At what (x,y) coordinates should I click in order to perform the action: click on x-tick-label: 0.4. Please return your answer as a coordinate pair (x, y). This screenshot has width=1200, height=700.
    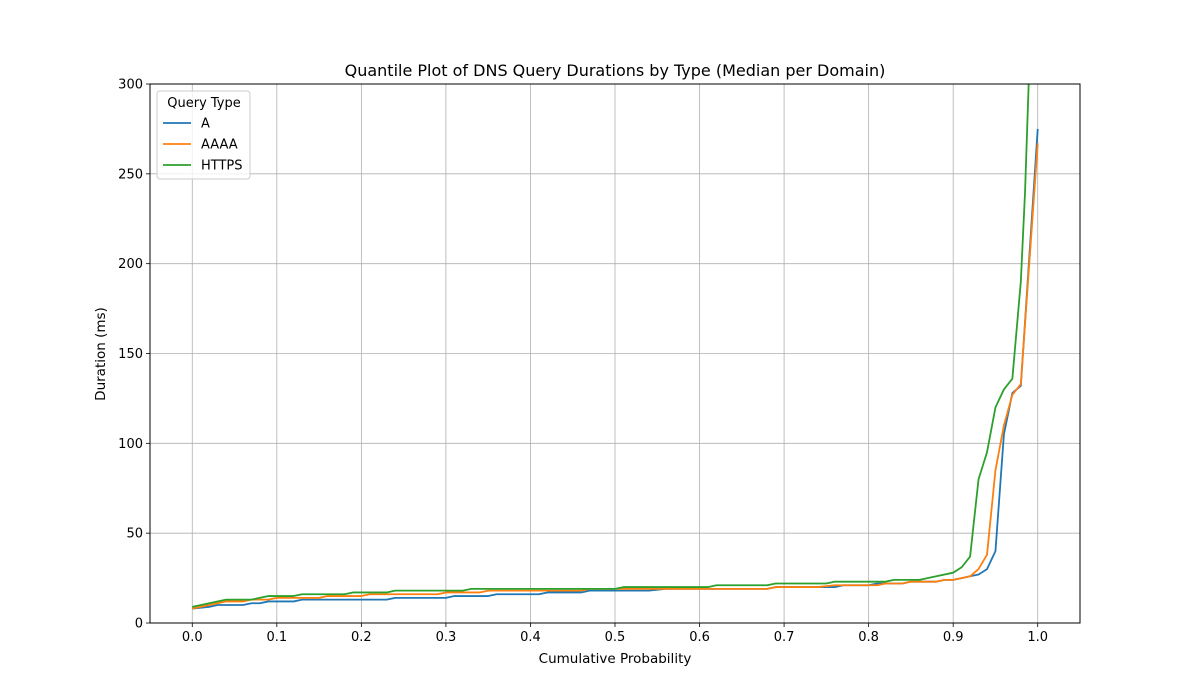
    Looking at the image, I should click on (530, 637).